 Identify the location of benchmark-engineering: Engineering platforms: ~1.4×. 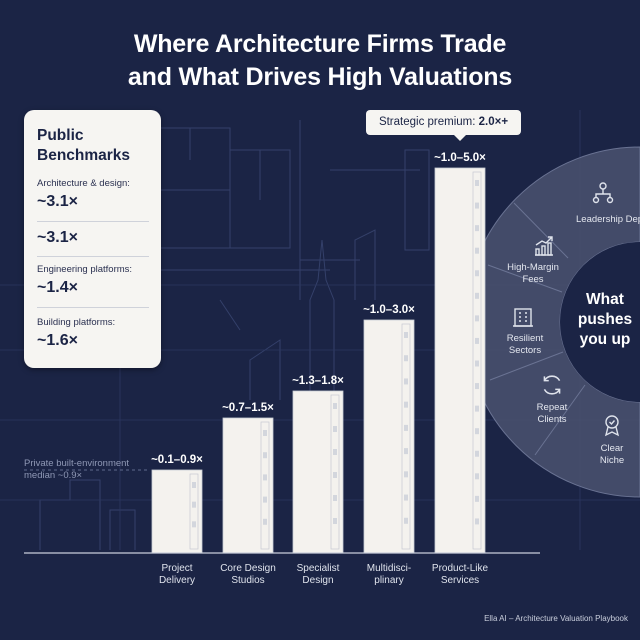
(93, 281).